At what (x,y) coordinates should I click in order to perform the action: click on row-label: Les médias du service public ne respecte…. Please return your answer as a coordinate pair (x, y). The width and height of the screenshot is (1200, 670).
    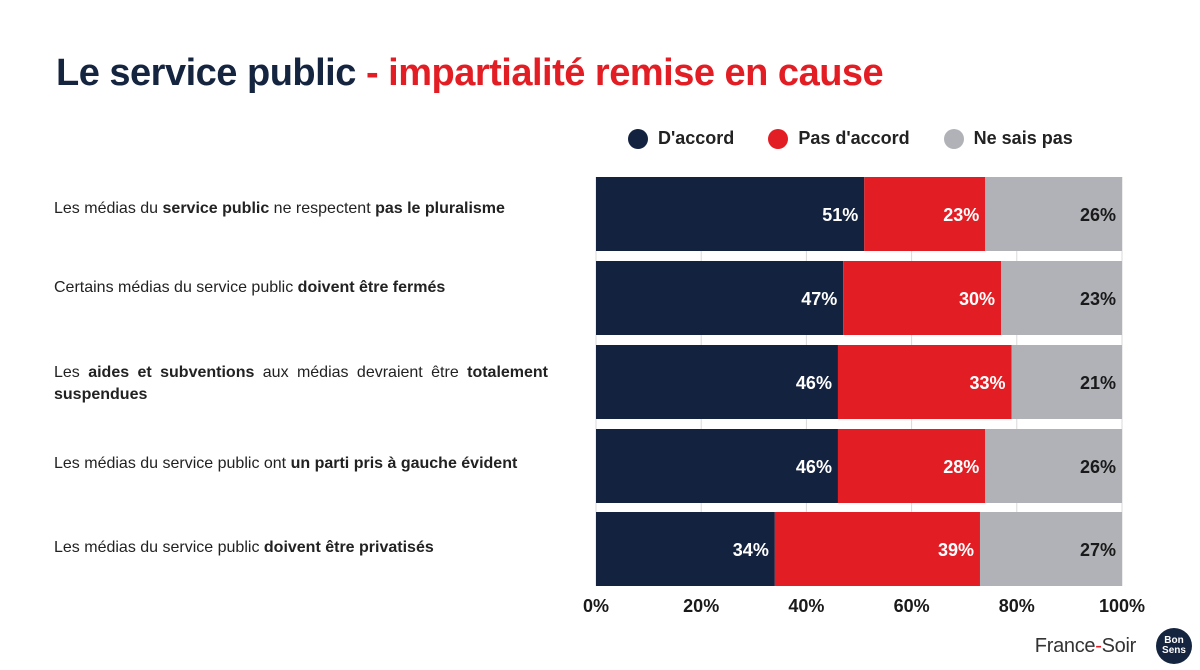
    Looking at the image, I should click on (301, 209).